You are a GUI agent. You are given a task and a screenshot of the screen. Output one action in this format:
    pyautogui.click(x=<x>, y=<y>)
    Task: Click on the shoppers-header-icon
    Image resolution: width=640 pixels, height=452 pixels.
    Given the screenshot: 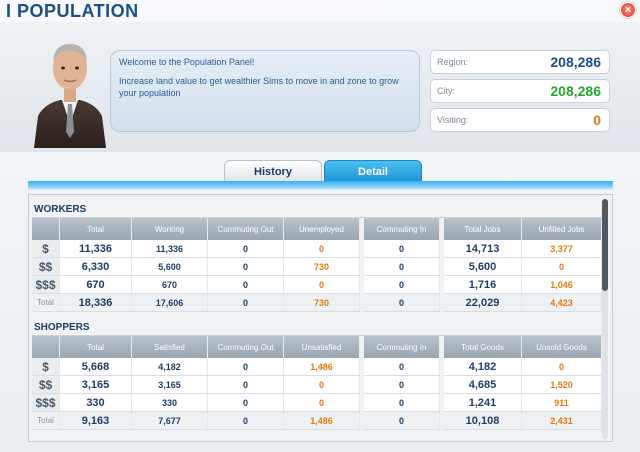 What is the action you would take?
    pyautogui.click(x=46, y=347)
    